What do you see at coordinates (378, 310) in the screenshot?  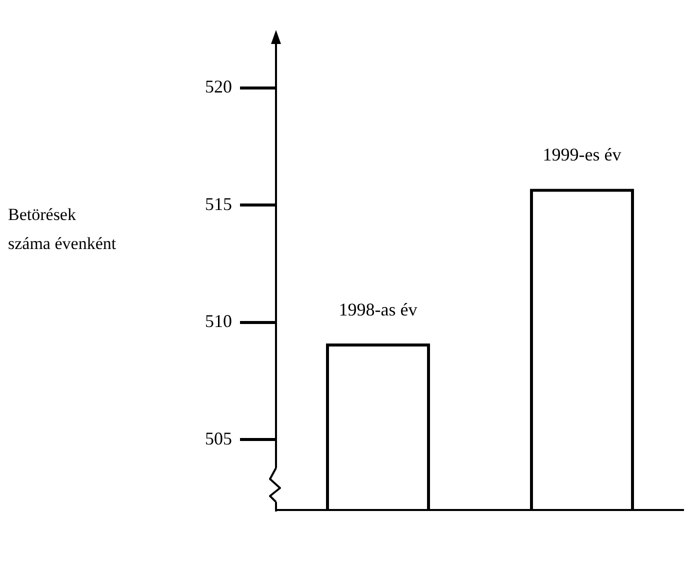 I see `x-tick-label: 1998-as év` at bounding box center [378, 310].